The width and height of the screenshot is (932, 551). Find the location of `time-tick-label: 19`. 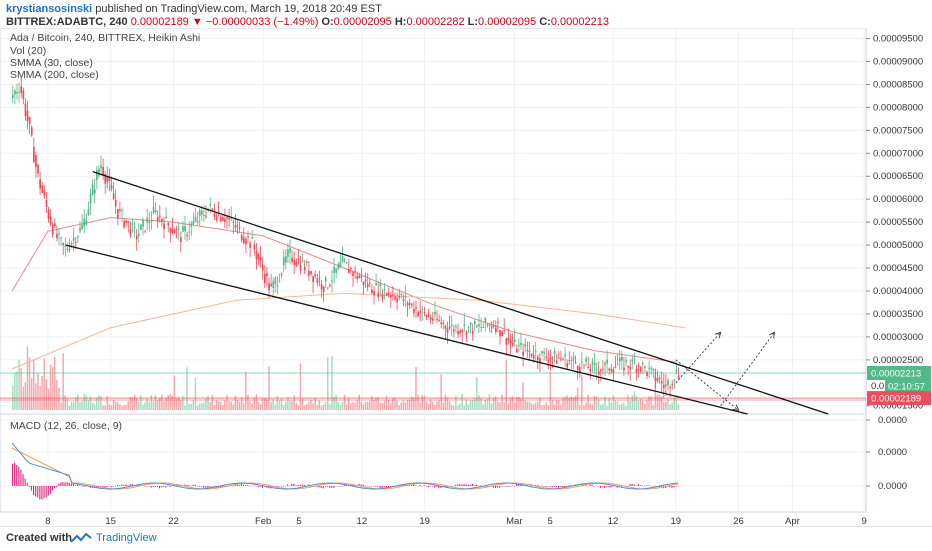

time-tick-label: 19 is located at coordinates (424, 521).